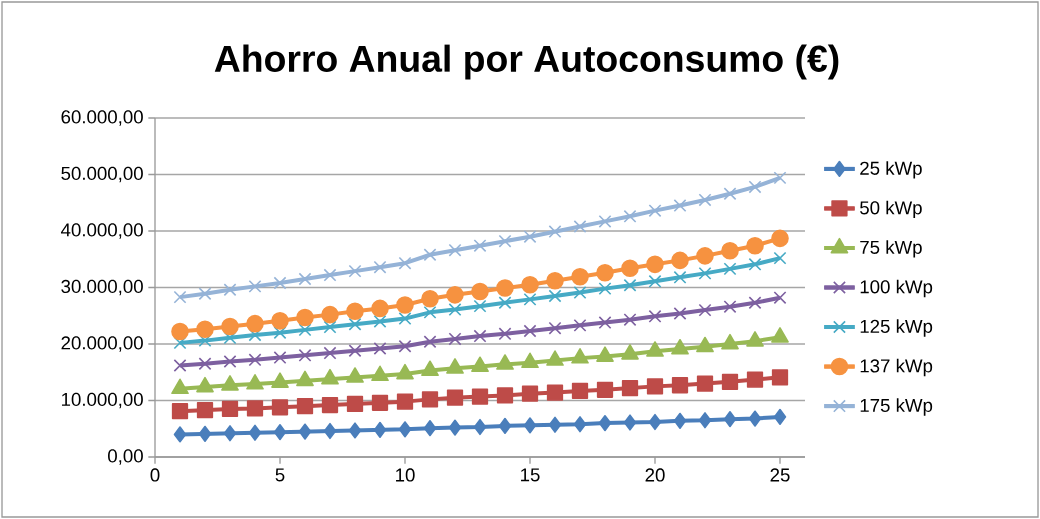  I want to click on y-tick-label: 0,00, so click(125, 457).